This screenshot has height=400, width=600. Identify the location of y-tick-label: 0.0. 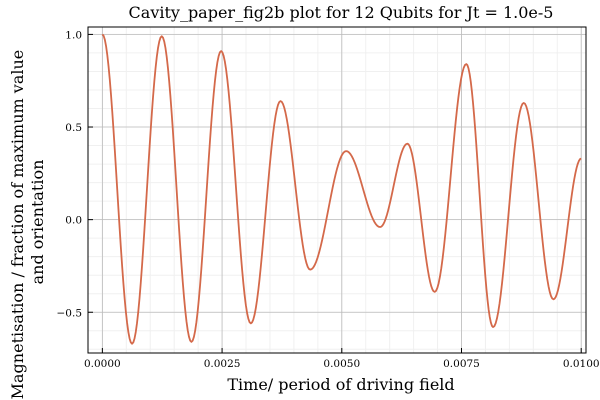
(73, 221).